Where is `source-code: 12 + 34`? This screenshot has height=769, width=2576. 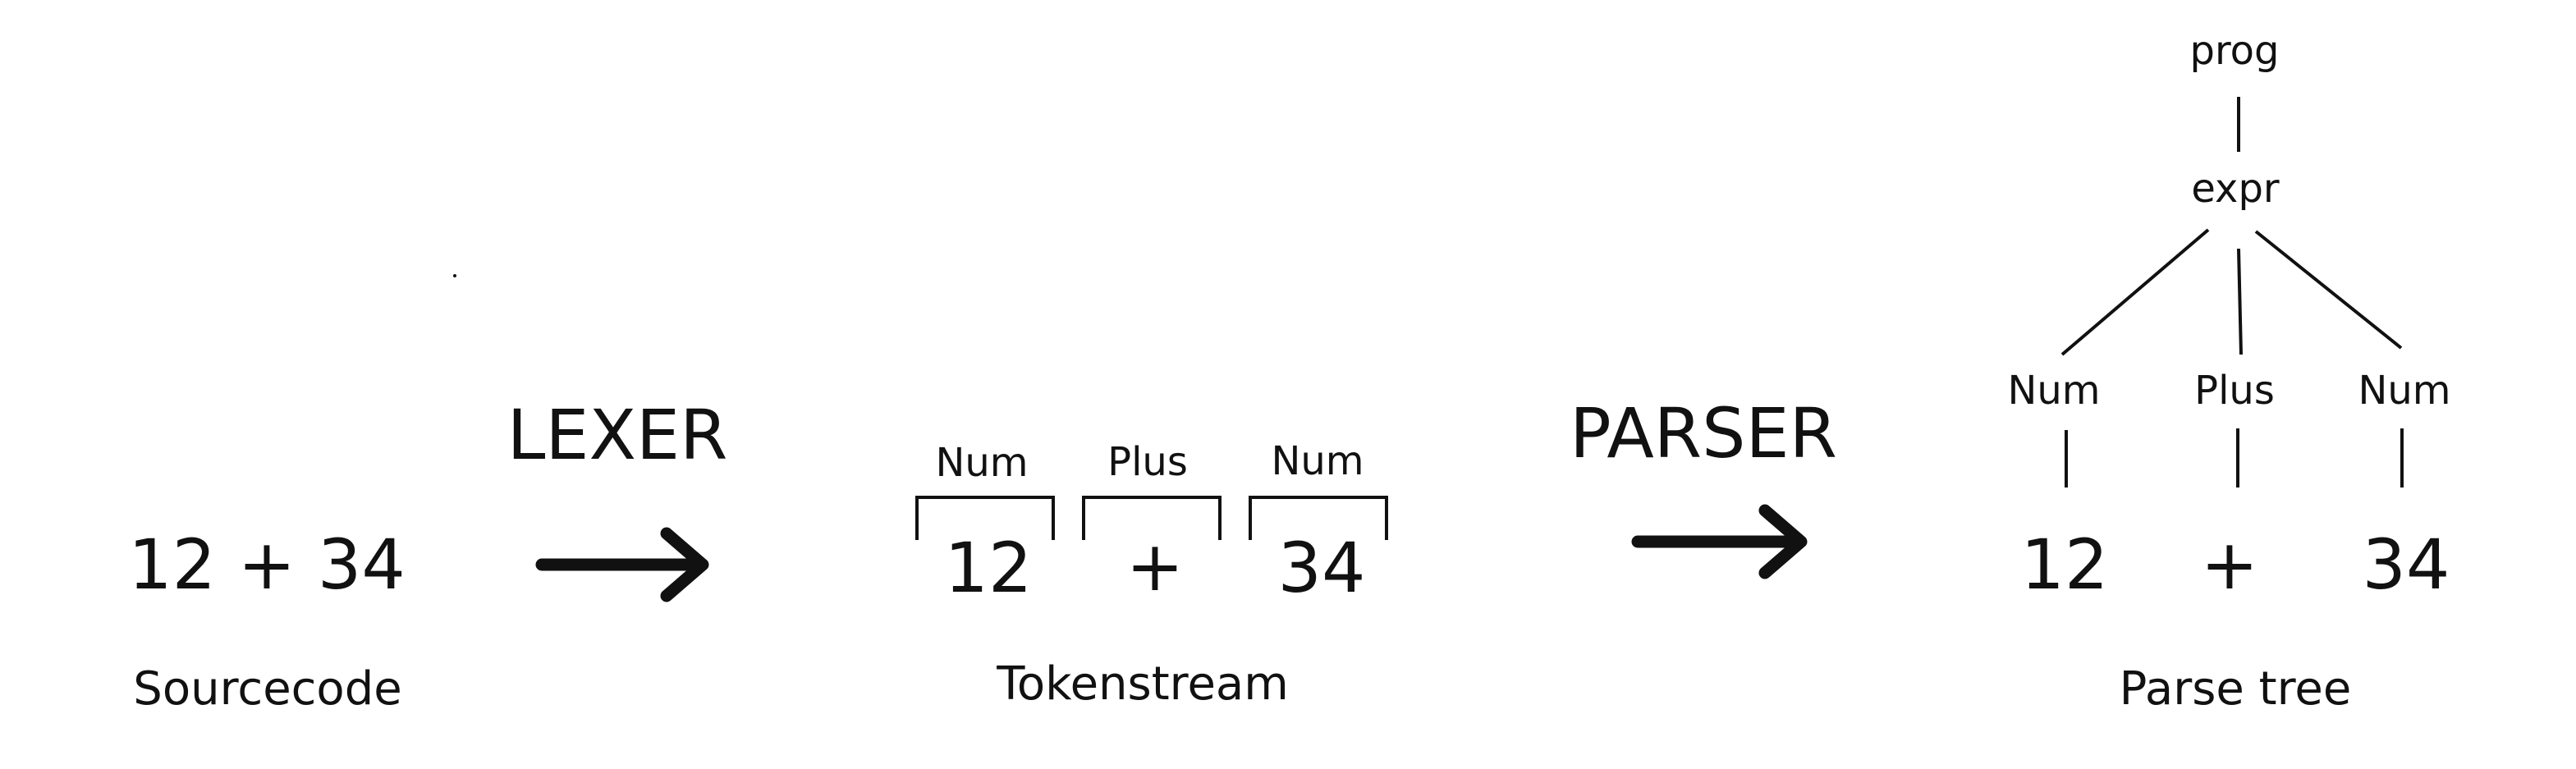
source-code: 12 + 34 is located at coordinates (267, 564).